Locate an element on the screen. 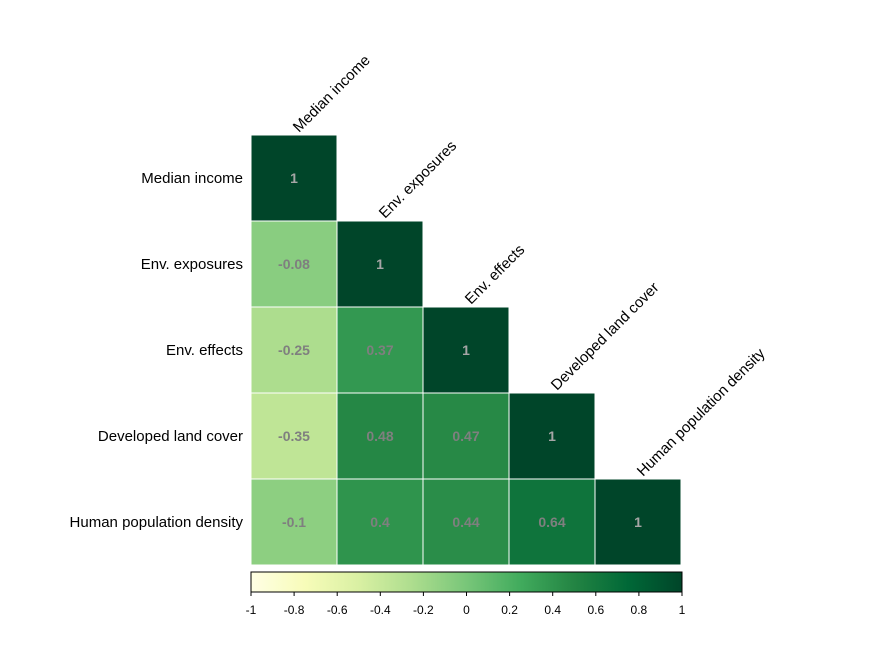 Image resolution: width=877 pixels, height=647 pixels. colorbar-tick-label: 0.6 is located at coordinates (595, 610).